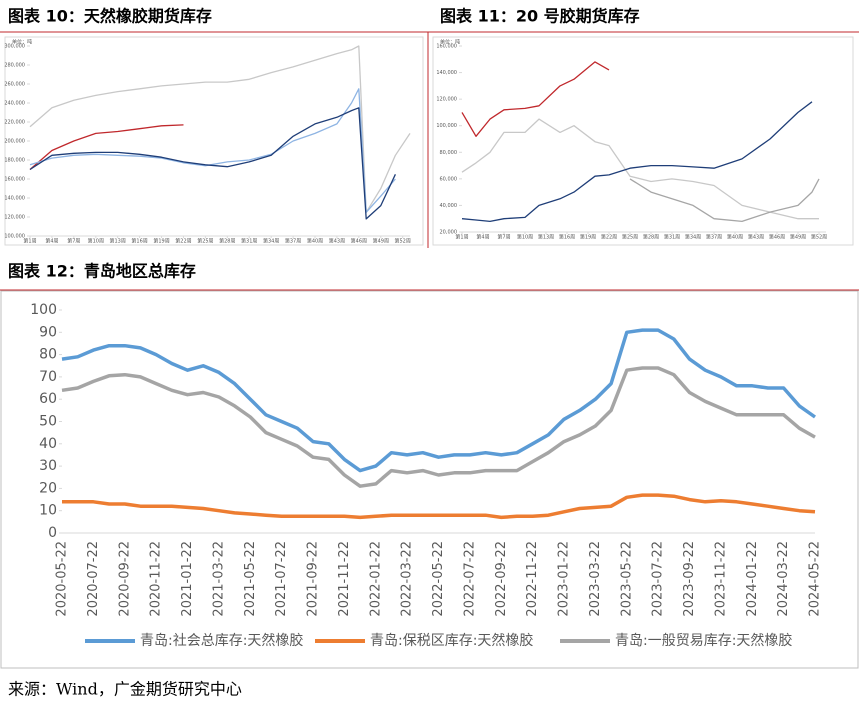 The image size is (859, 707). I want to click on x-tick-label: 2022-01-22, so click(375, 579).